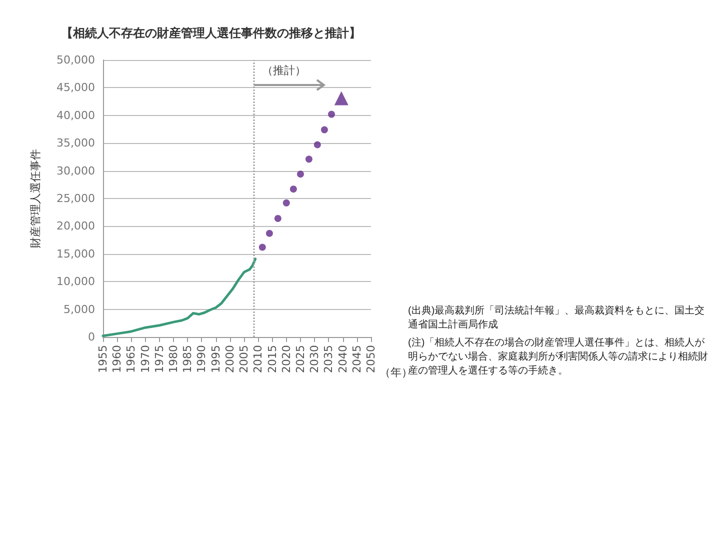 This screenshot has width=726, height=545. What do you see at coordinates (103, 359) in the screenshot?
I see `x-tick-label: 1955` at bounding box center [103, 359].